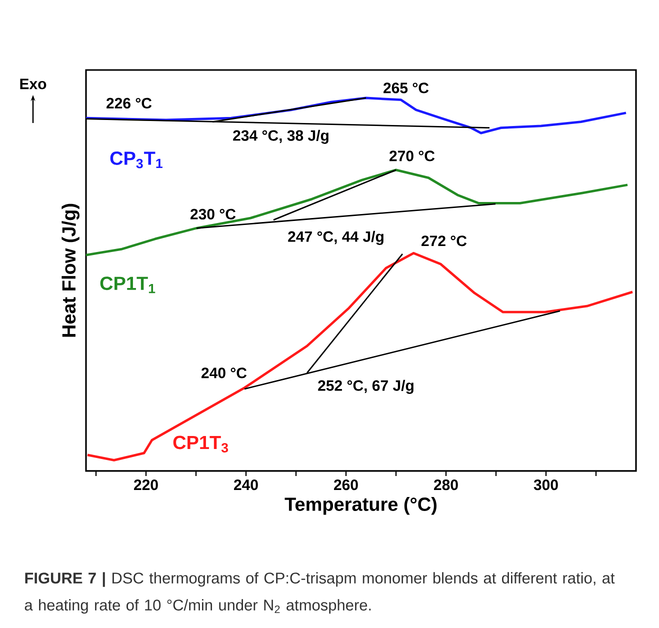 This screenshot has width=659, height=628. What do you see at coordinates (136, 160) in the screenshot?
I see `series-label: CP$_{3}$T$_{1}$` at bounding box center [136, 160].